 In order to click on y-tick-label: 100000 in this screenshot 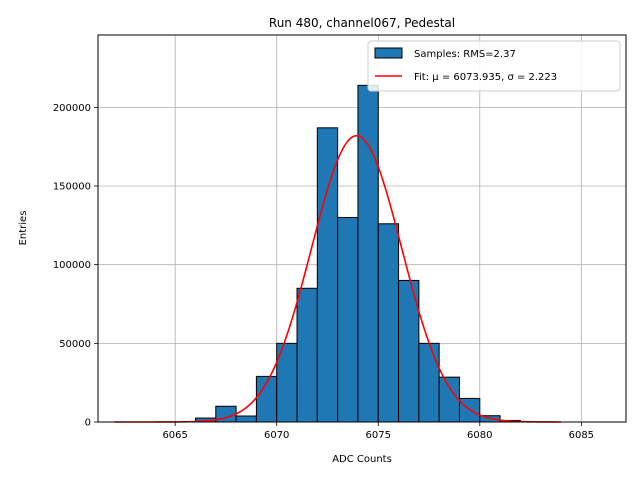, I will do `click(72, 265)`.